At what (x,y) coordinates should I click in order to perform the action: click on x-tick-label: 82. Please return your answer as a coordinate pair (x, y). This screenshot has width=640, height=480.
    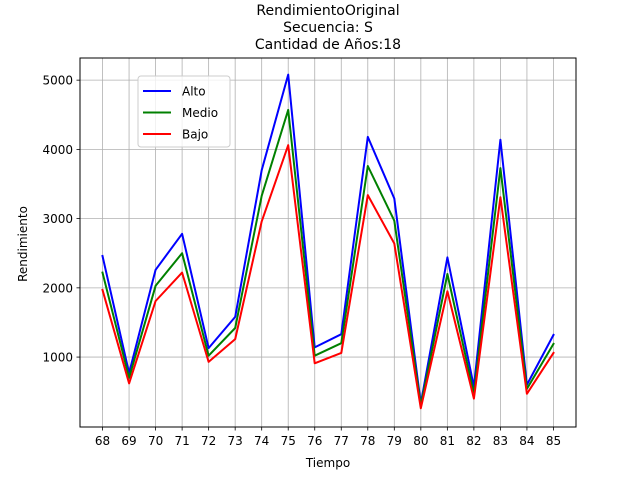
    Looking at the image, I should click on (473, 441).